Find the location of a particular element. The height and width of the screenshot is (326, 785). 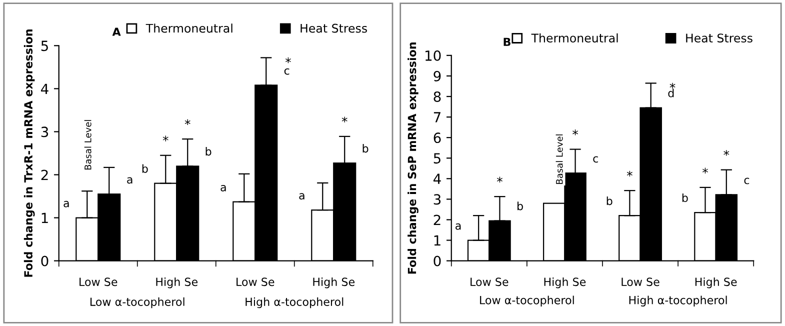

chart-title: B is located at coordinates (507, 42).